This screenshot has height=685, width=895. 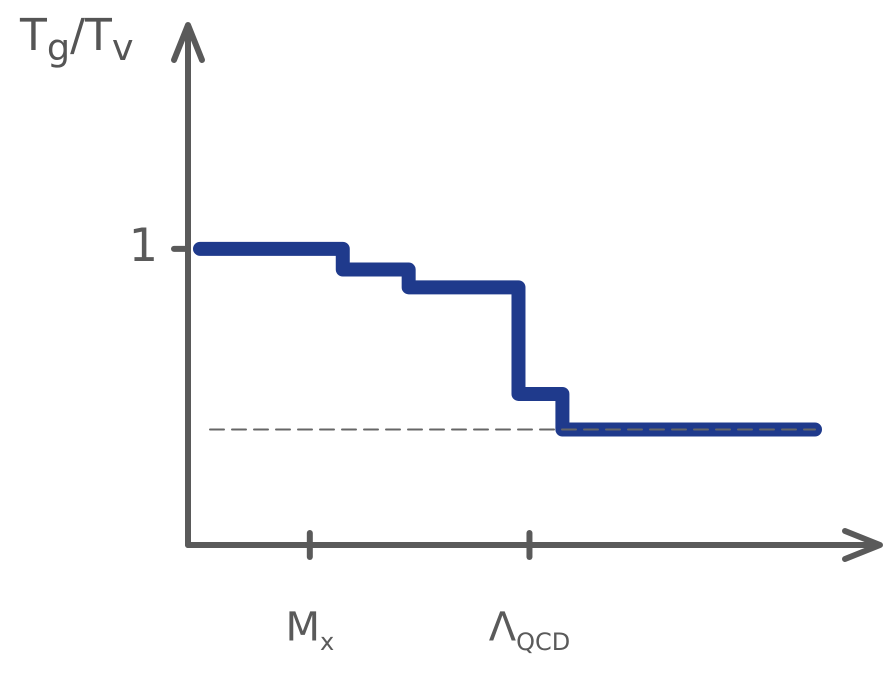 I want to click on text: 1, so click(x=143, y=245).